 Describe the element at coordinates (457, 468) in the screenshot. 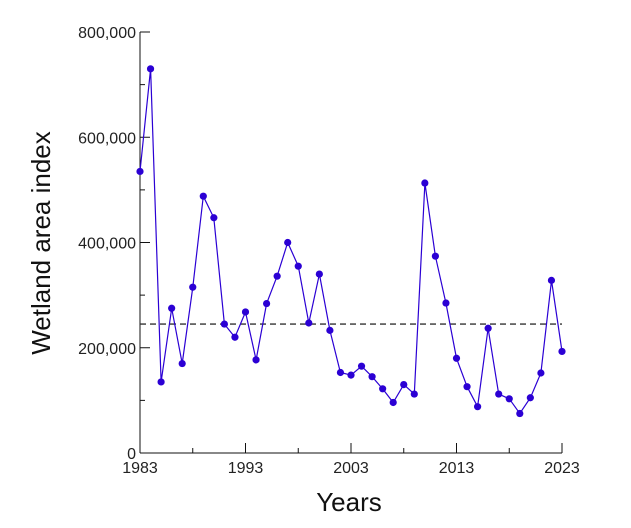

I see `x-tick-label: 2013` at that location.